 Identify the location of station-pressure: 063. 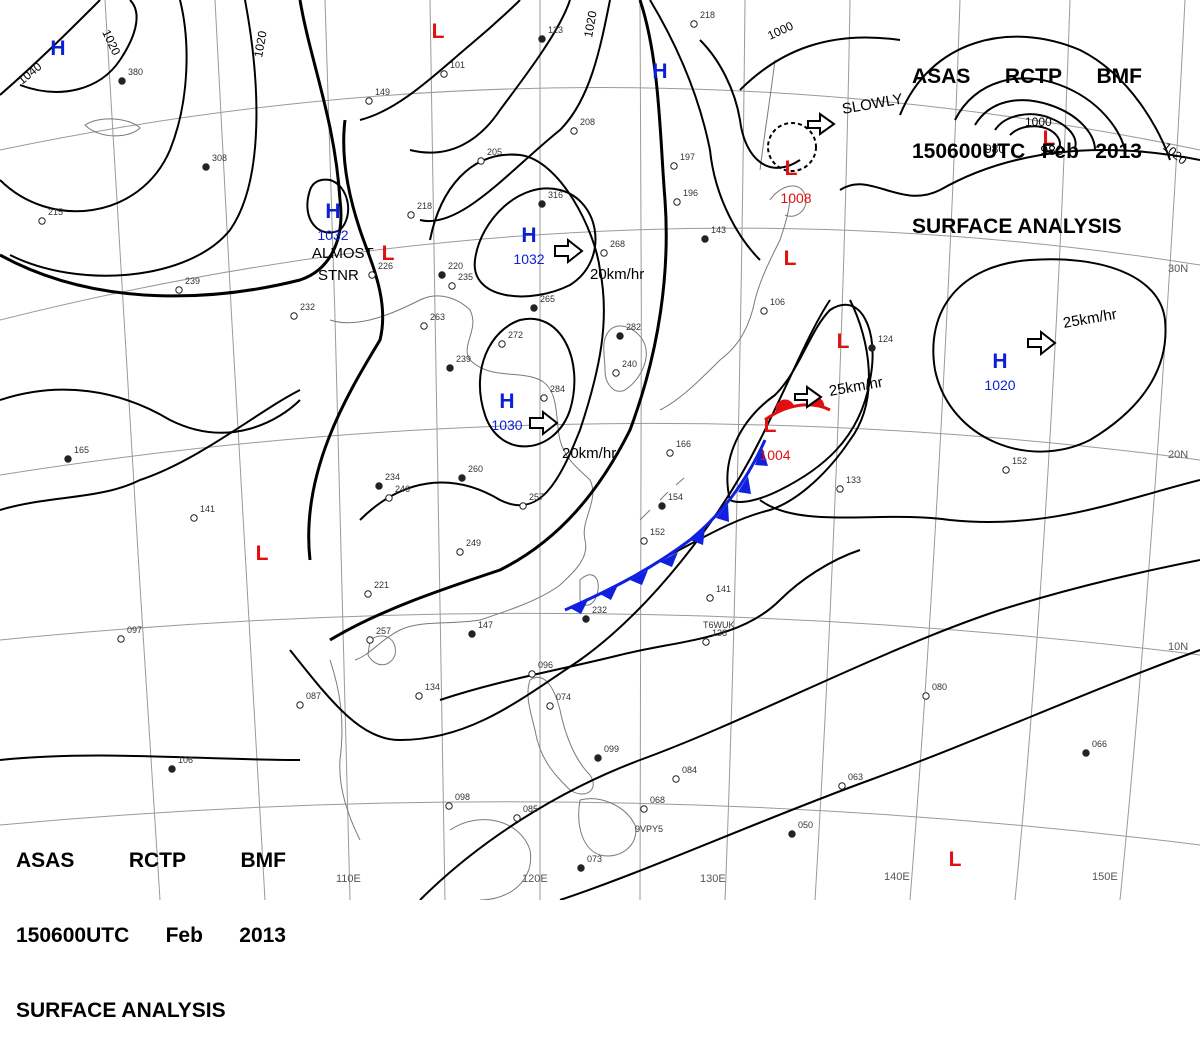
(855, 777).